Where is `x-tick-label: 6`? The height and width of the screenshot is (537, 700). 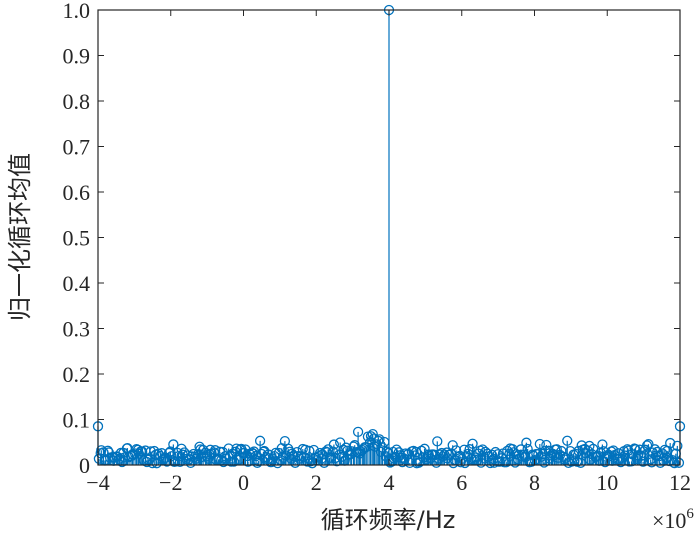
x-tick-label: 6 is located at coordinates (461, 482).